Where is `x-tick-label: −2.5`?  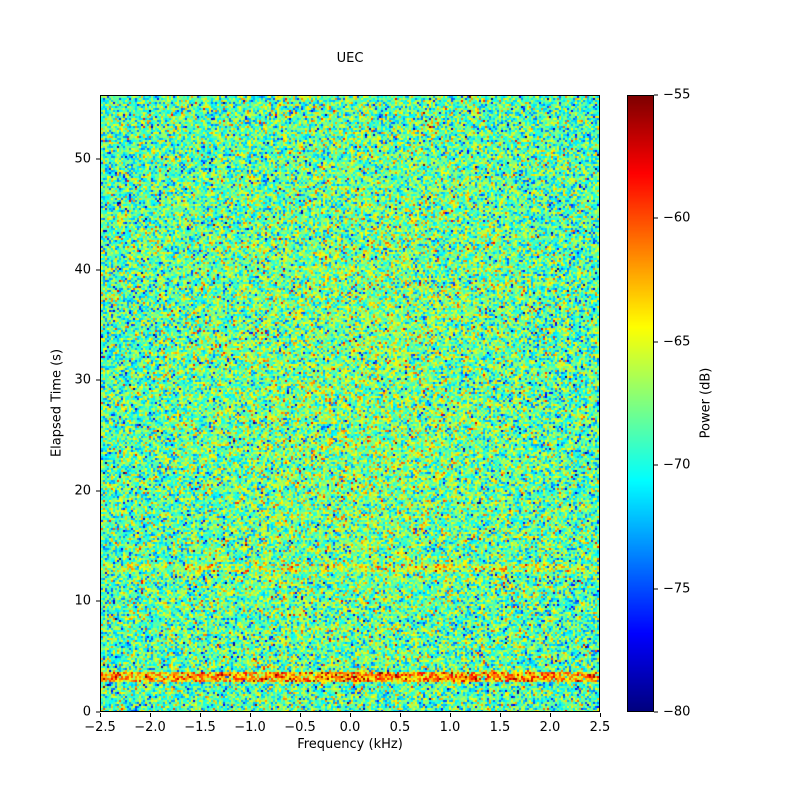 x-tick-label: −2.5 is located at coordinates (100, 727).